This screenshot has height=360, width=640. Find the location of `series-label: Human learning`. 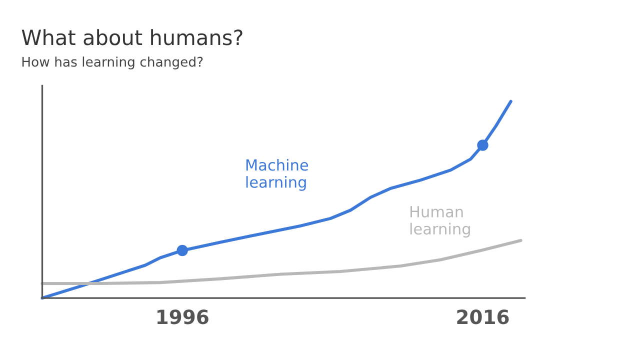

series-label: Human learning is located at coordinates (440, 222).